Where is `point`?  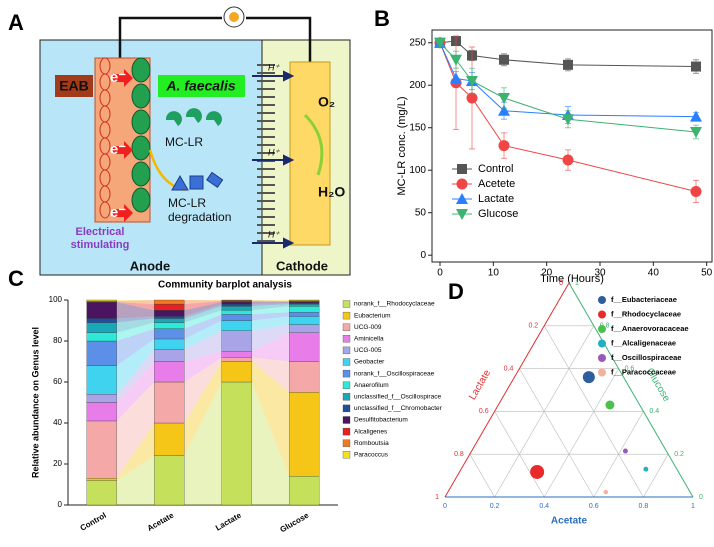 point is located at coordinates (625, 451).